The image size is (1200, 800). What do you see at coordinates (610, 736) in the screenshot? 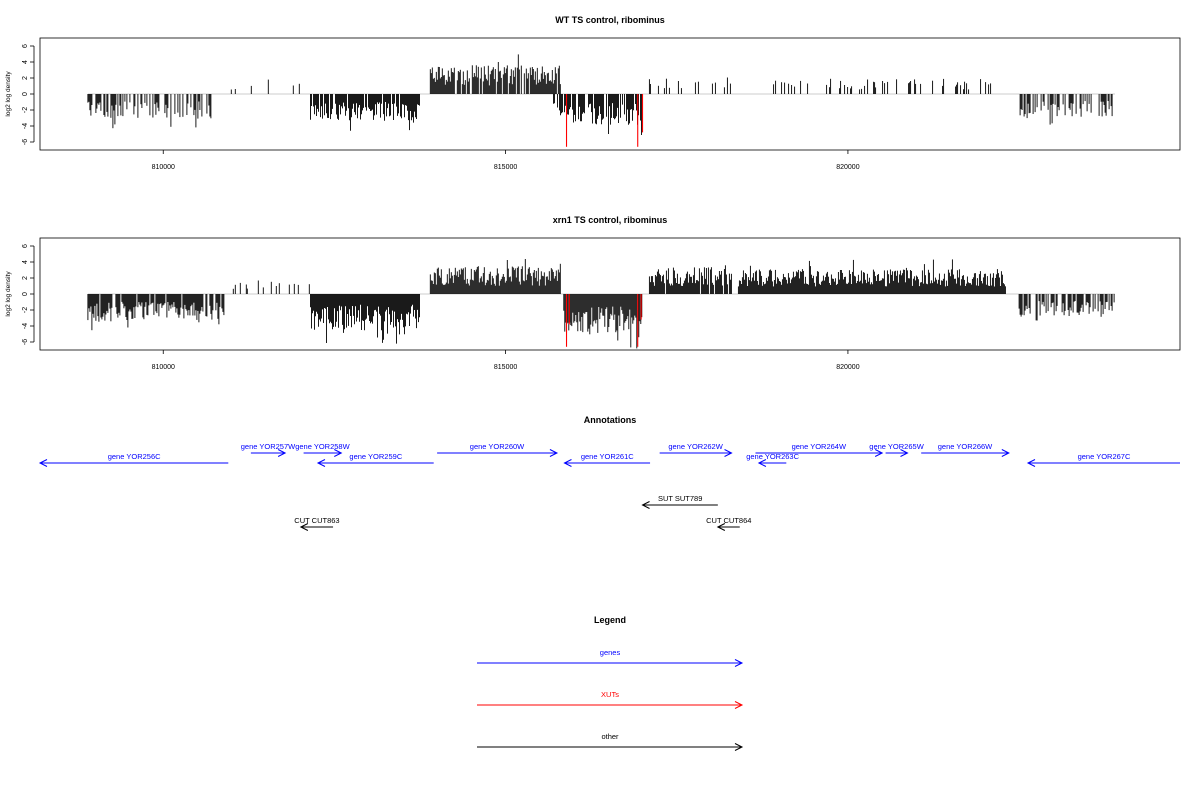
I see `legend-label: other` at bounding box center [610, 736].